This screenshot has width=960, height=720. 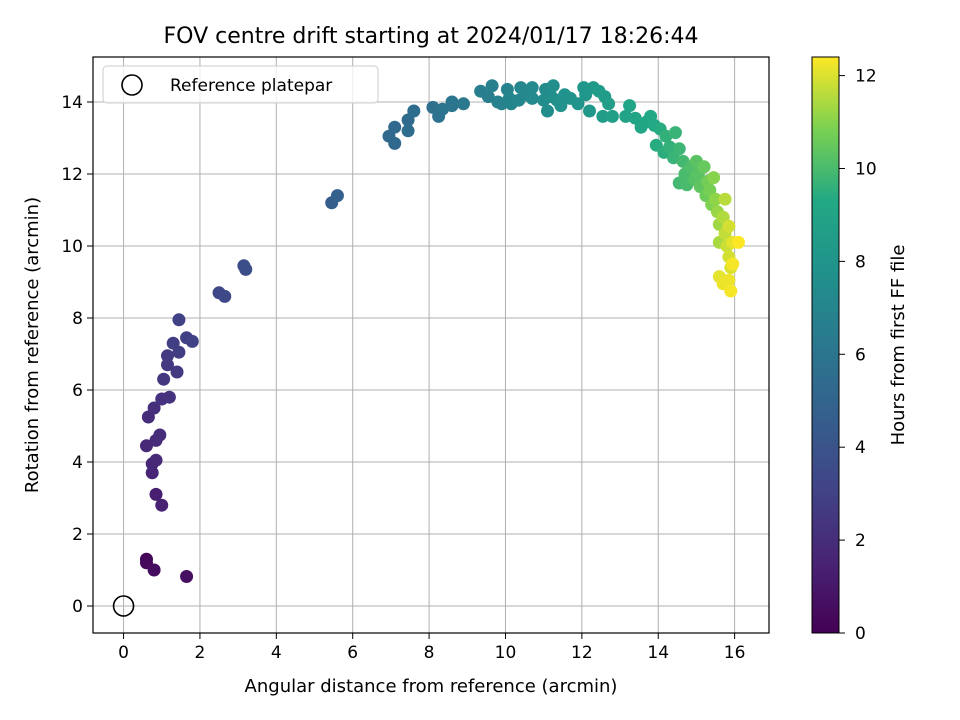 What do you see at coordinates (77, 355) in the screenshot?
I see `y-axis-ticks: 0 2 4 6 8 10 12 14` at bounding box center [77, 355].